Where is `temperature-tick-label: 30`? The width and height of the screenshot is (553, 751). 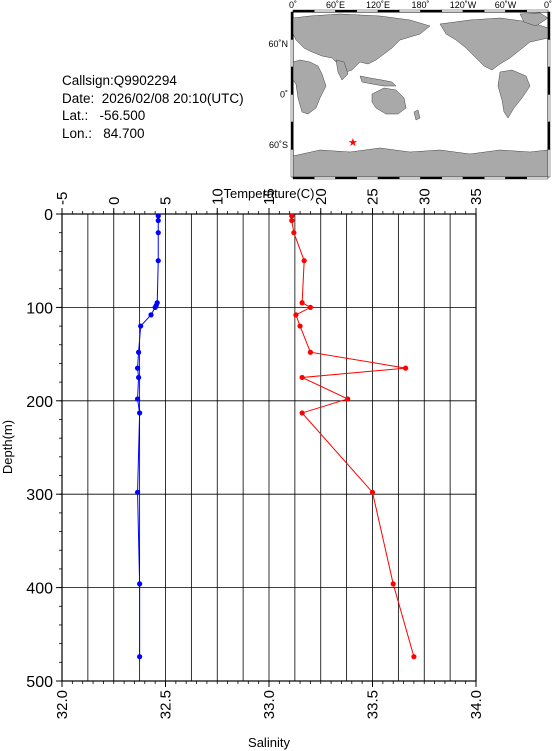
temperature-tick-label: 30 is located at coordinates (424, 196).